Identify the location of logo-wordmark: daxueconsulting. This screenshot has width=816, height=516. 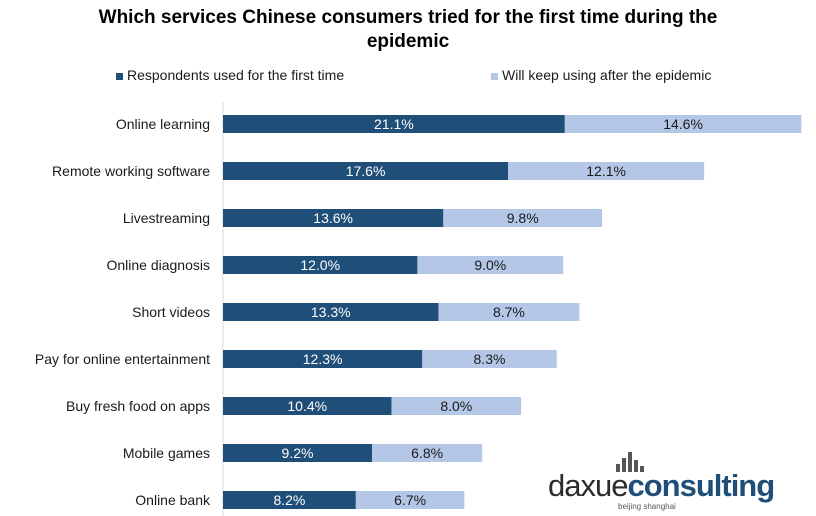
(661, 486).